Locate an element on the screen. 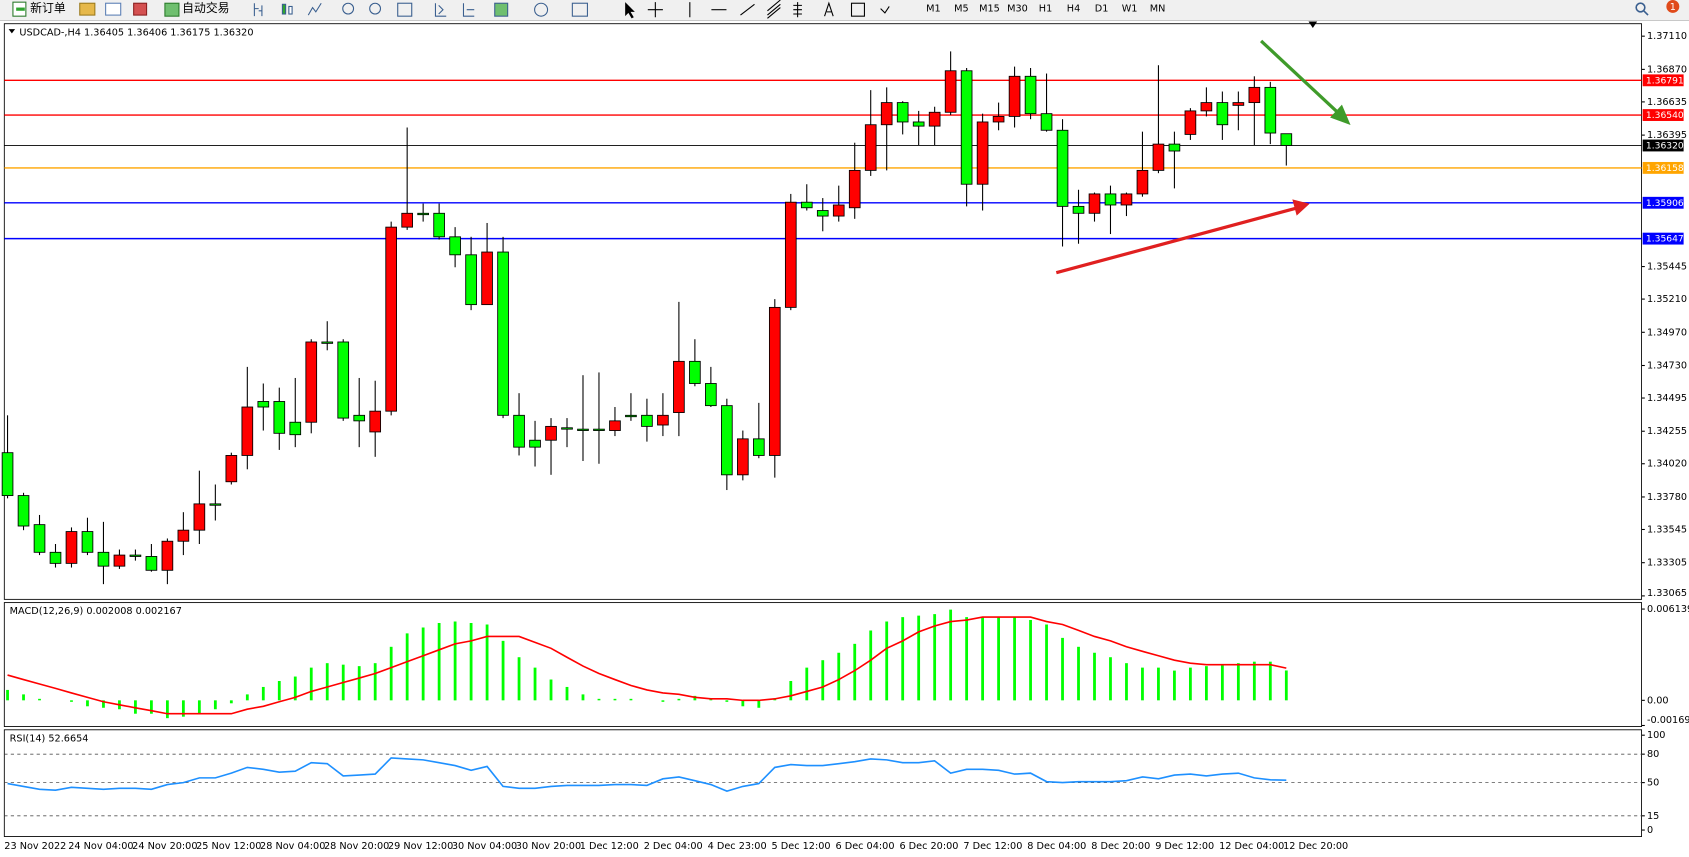 The image size is (1689, 857). timeframe-button: W1 is located at coordinates (1130, 9).